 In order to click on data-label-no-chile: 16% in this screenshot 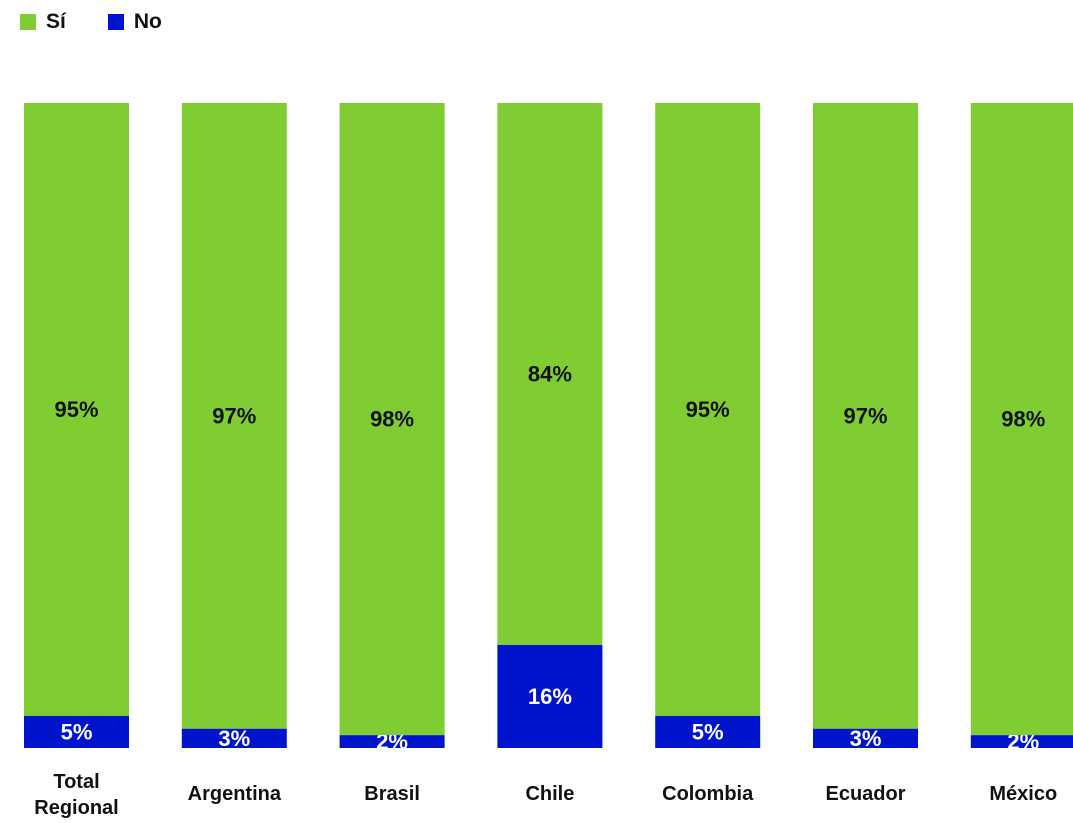, I will do `click(550, 696)`.